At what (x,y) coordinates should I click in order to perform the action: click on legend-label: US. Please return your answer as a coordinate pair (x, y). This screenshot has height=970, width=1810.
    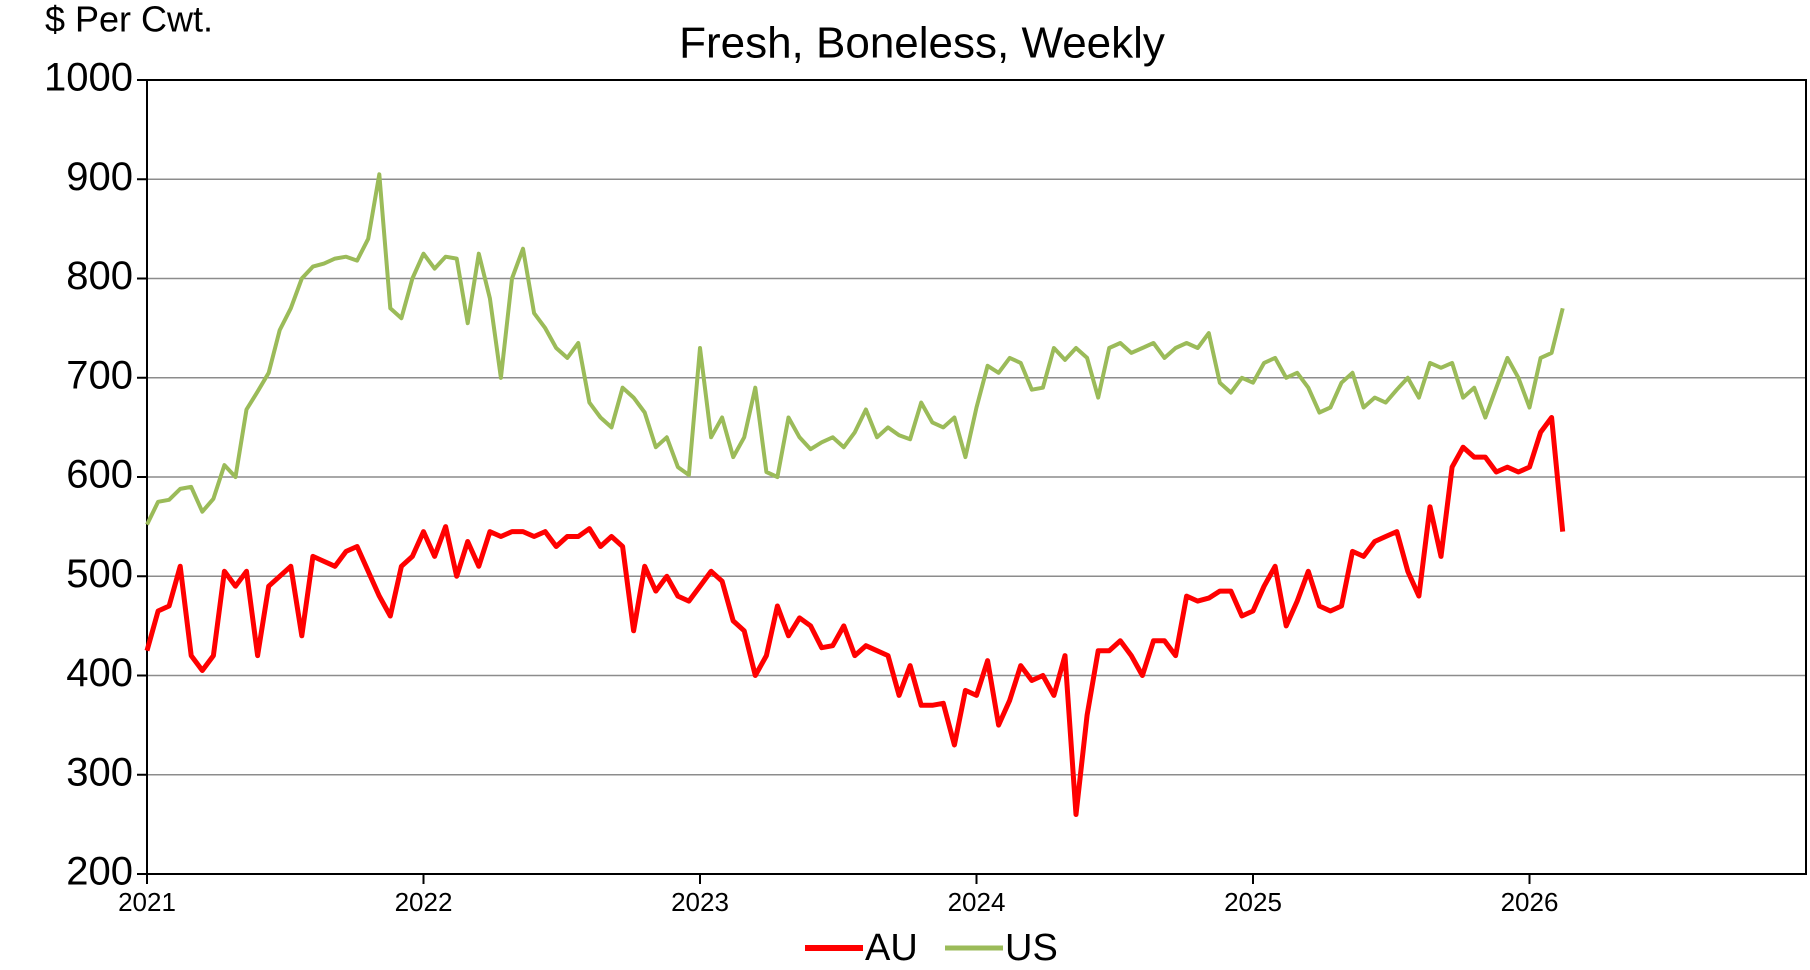
    Looking at the image, I should click on (1031, 948).